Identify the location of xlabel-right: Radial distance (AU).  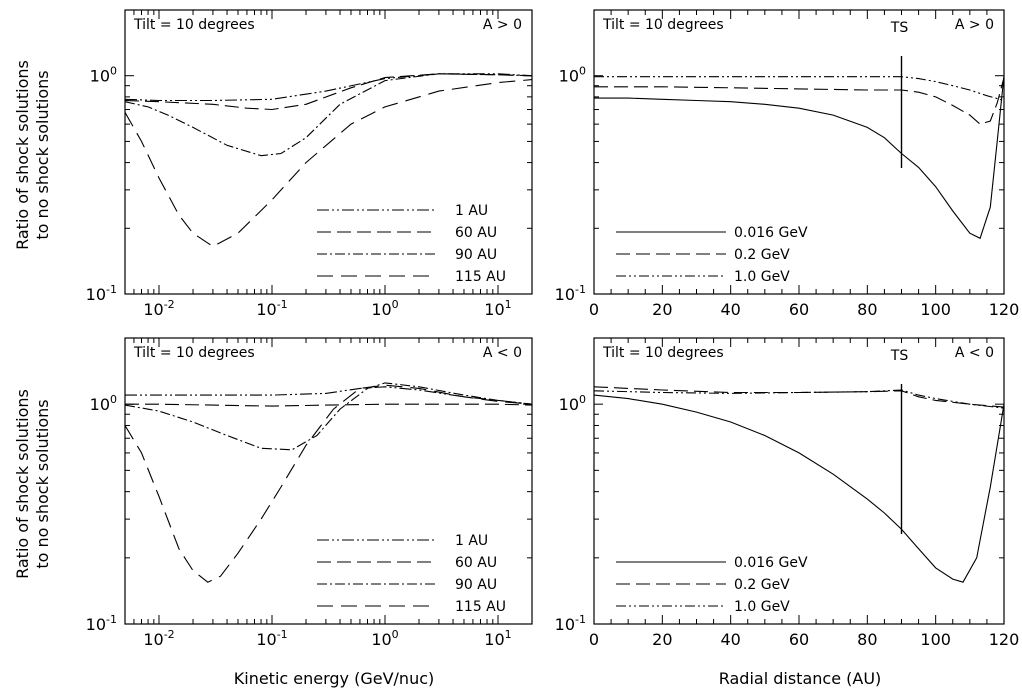
(800, 678).